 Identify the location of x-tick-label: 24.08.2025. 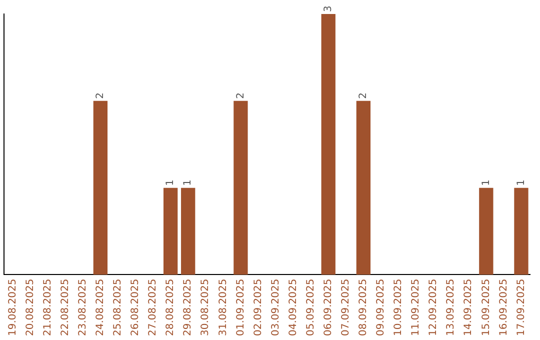
(100, 307).